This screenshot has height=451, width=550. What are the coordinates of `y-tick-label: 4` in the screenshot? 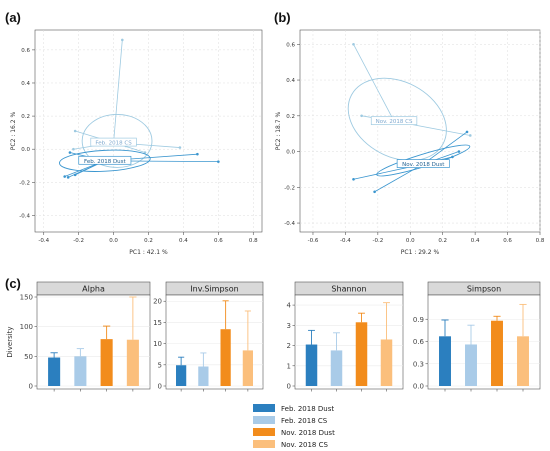 It's located at (289, 306).